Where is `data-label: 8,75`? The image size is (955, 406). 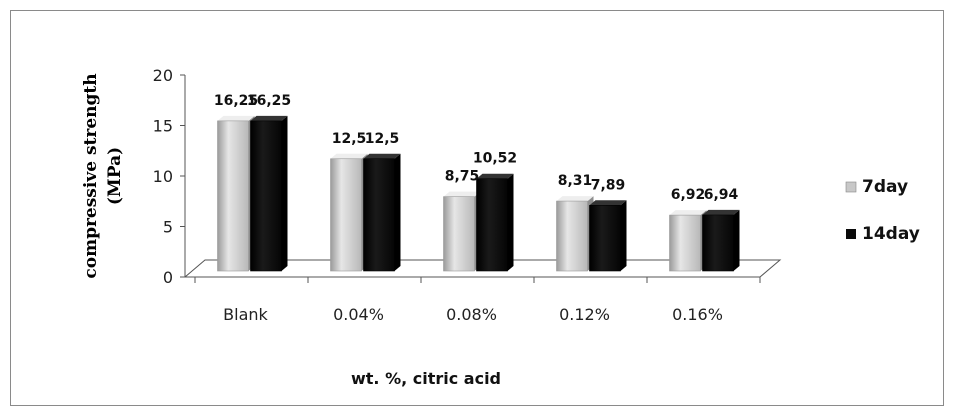 data-label: 8,75 is located at coordinates (462, 177).